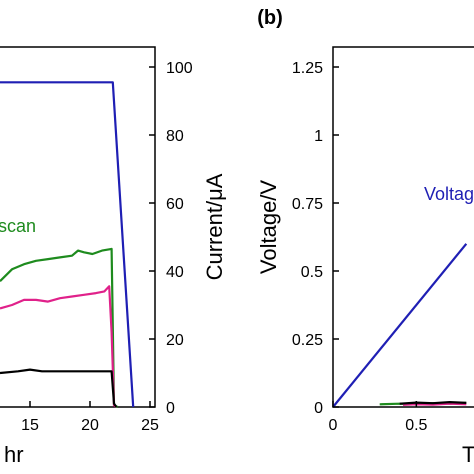  Describe the element at coordinates (175, 272) in the screenshot. I see `current-y-tick-label: 40` at that location.